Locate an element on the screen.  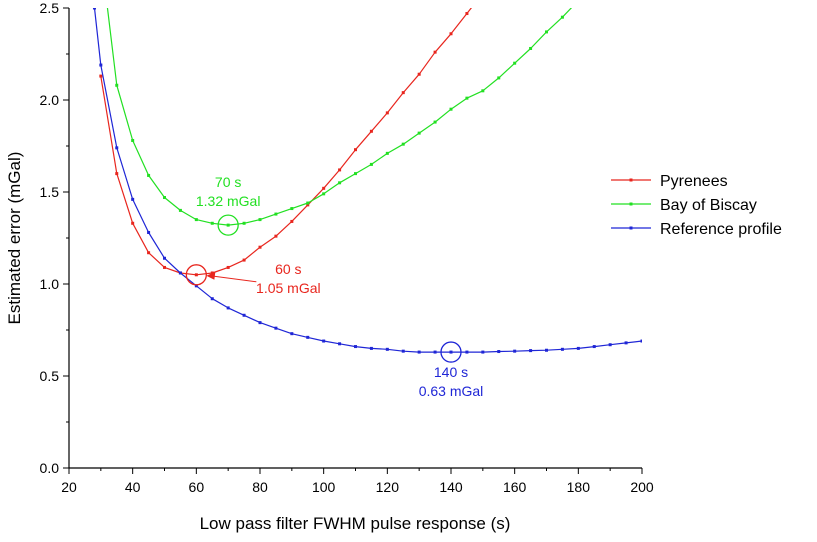
y-tick-label: 0.0 is located at coordinates (50, 468).